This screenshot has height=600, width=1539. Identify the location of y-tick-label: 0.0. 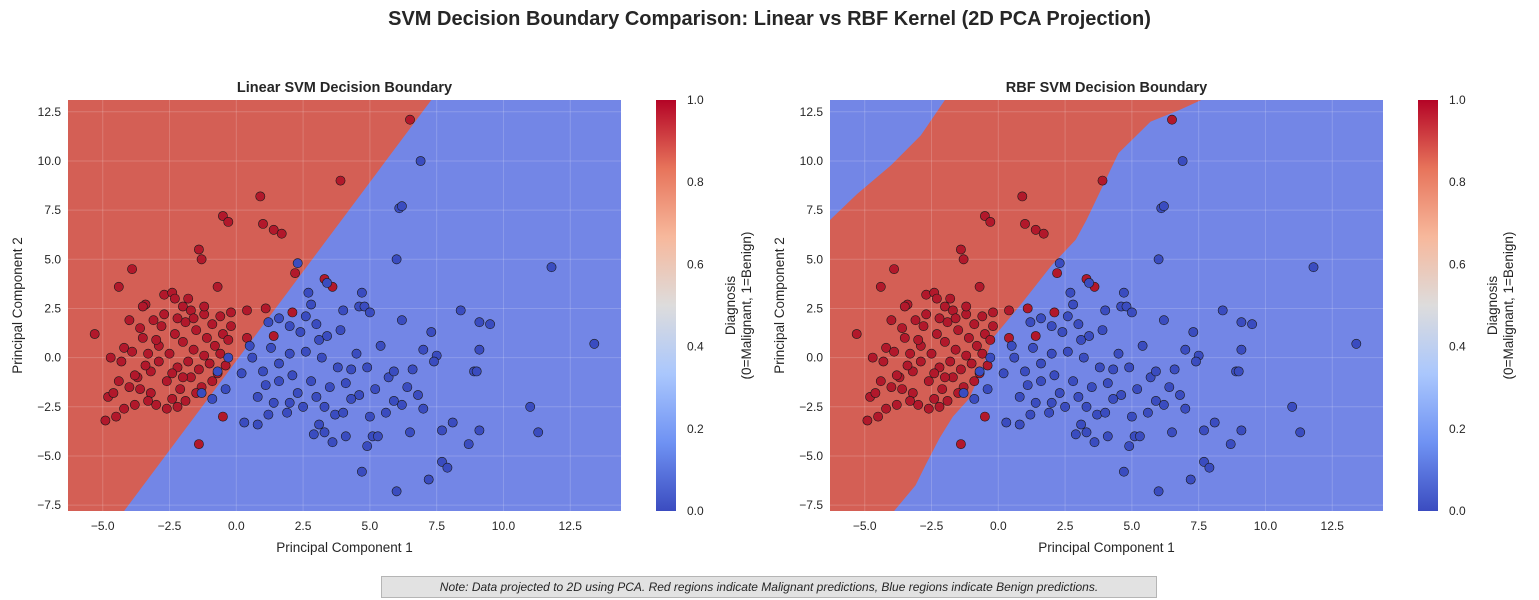
(814, 358).